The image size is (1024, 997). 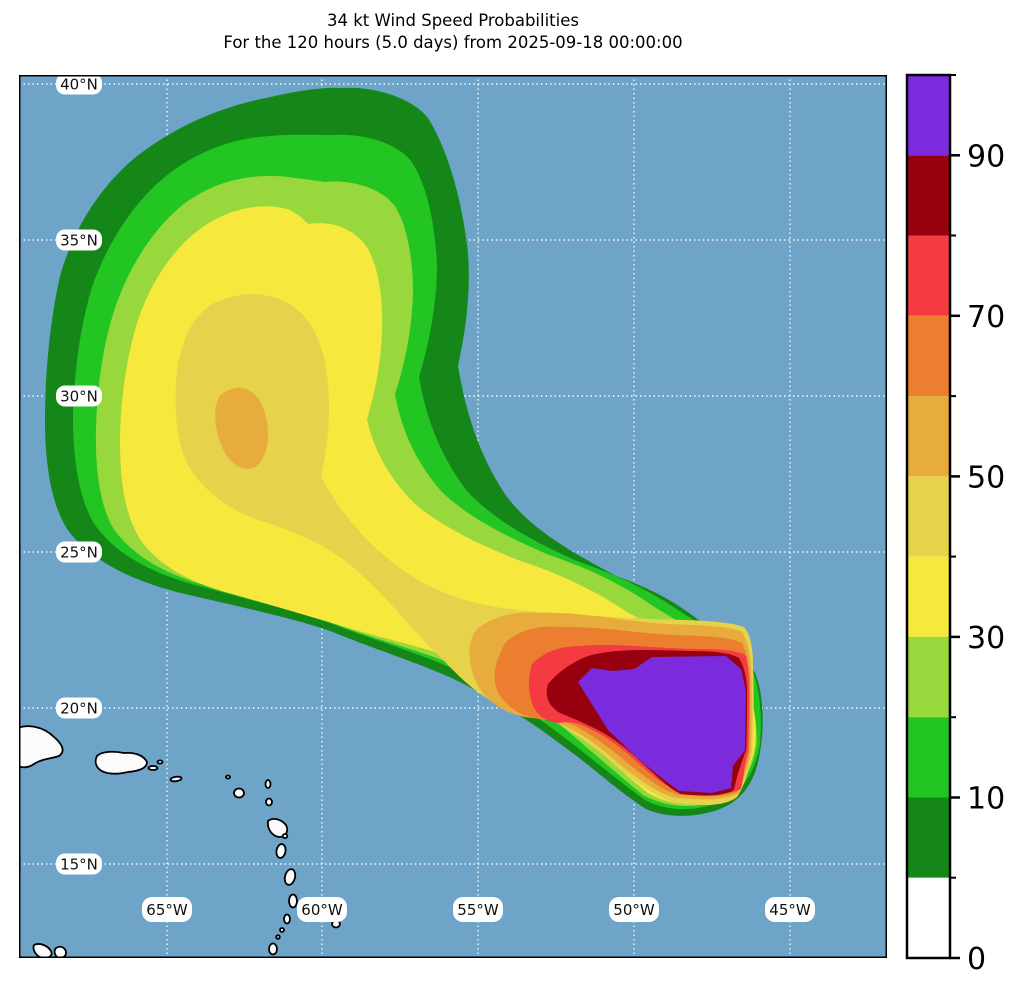 I want to click on lat-label-30n: 30°N, so click(x=79, y=396).